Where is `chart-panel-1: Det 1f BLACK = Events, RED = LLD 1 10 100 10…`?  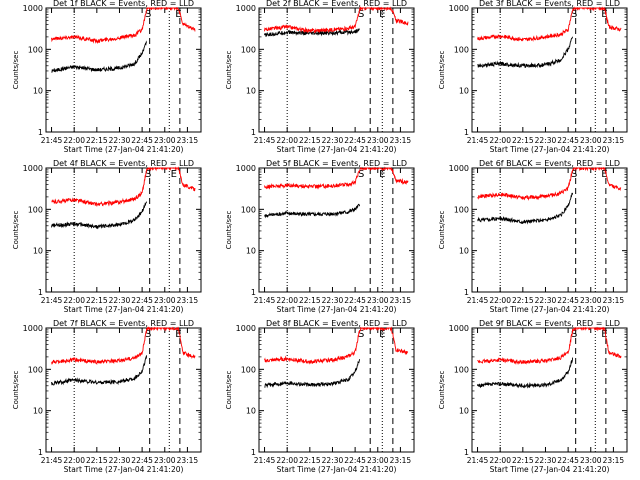
chart-panel-1: Det 1f BLACK = Events, RED = LLD 1 10 100 10… is located at coordinates (107, 77).